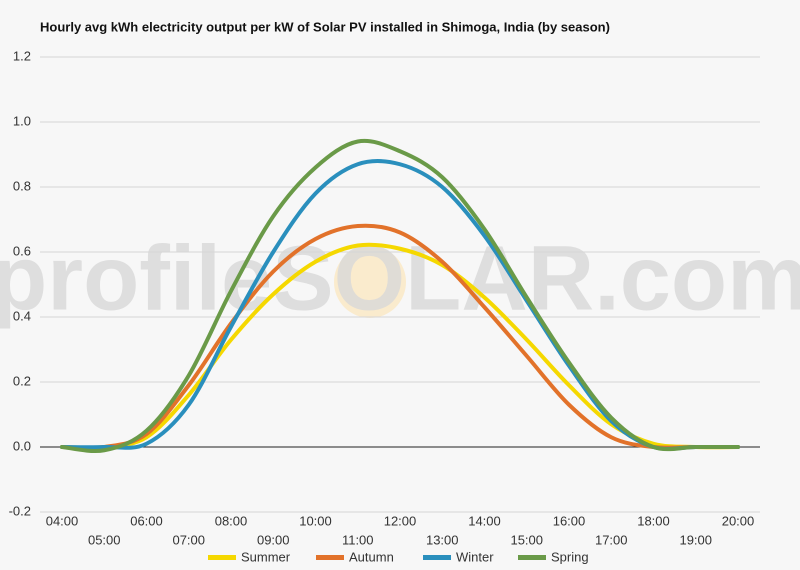 This screenshot has height=570, width=800. What do you see at coordinates (22, 250) in the screenshot?
I see `y-tick-label: 0.6` at bounding box center [22, 250].